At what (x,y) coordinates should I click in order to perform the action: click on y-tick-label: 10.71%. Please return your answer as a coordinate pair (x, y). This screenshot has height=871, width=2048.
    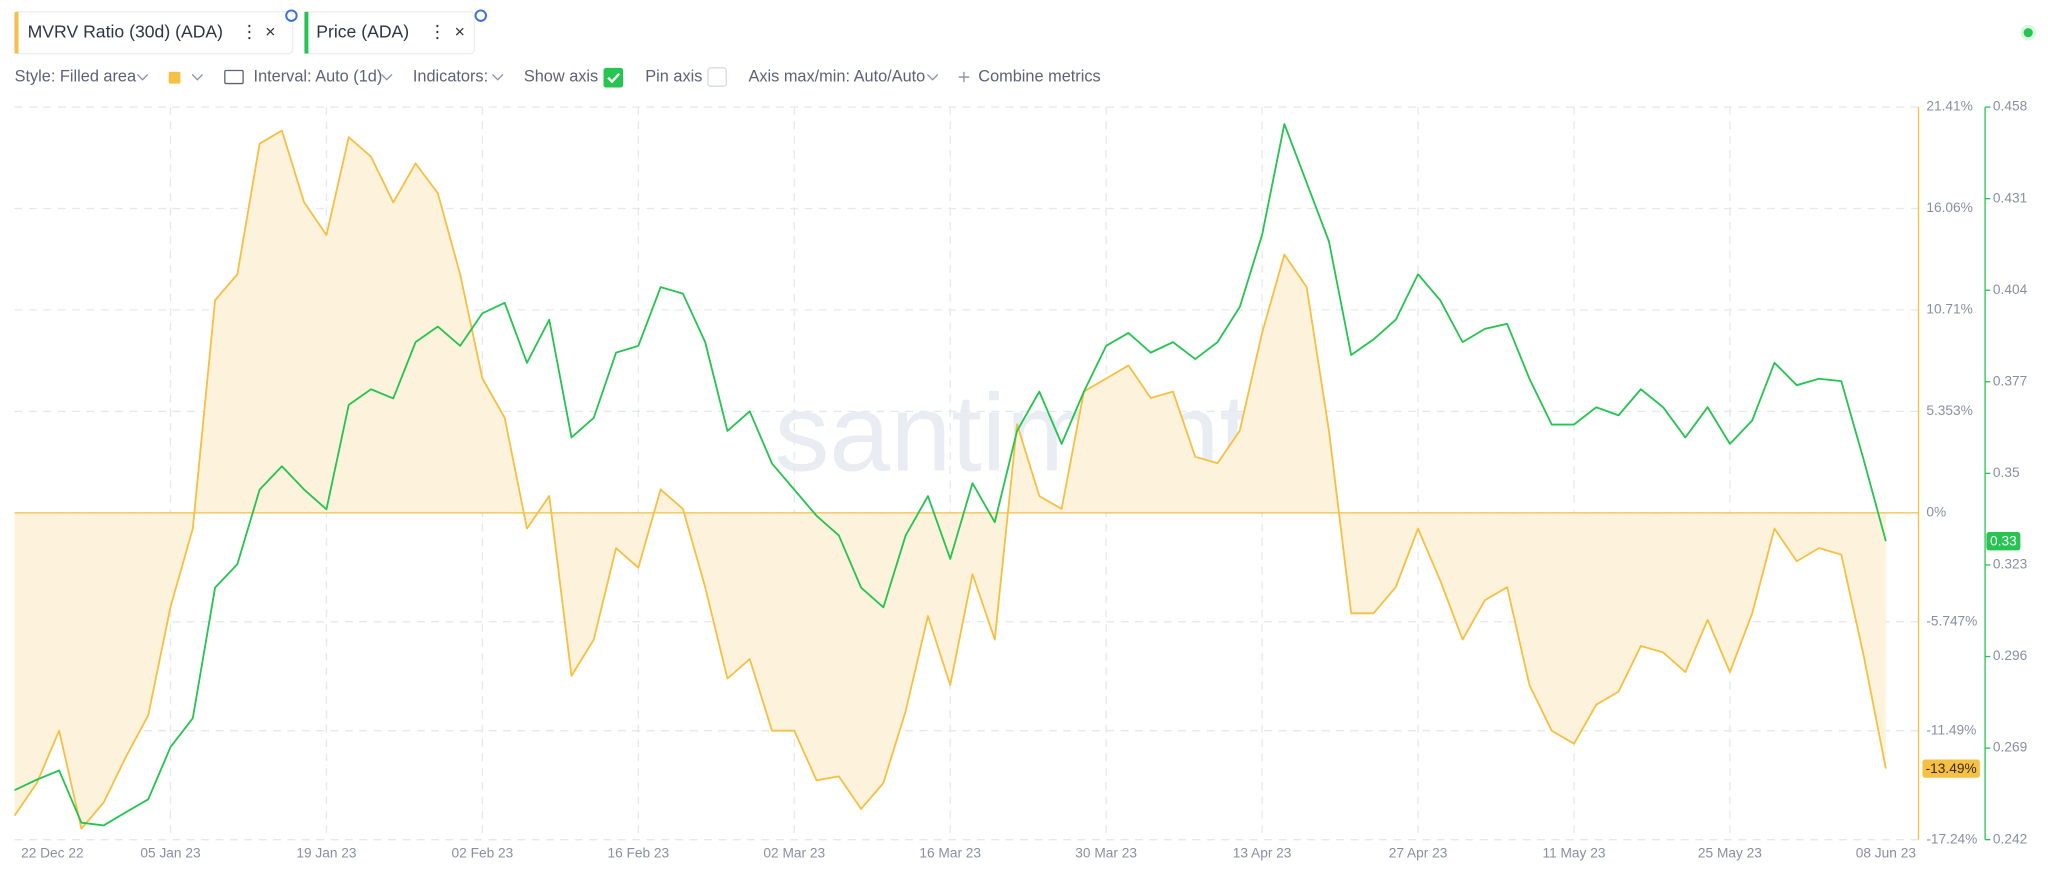
    Looking at the image, I should click on (1949, 309).